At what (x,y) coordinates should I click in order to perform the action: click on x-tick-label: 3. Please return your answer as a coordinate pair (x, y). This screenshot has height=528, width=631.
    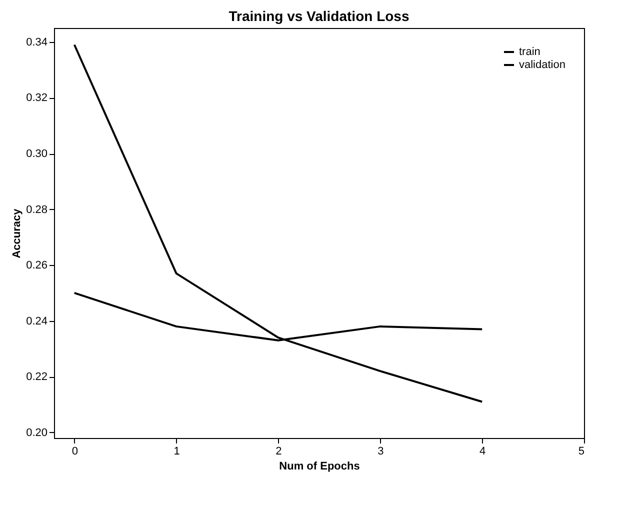
    Looking at the image, I should click on (381, 452).